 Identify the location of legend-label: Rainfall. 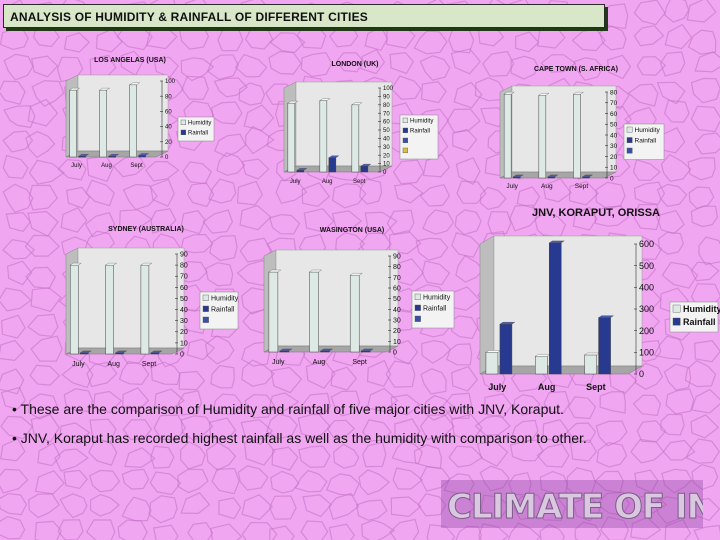
(435, 308).